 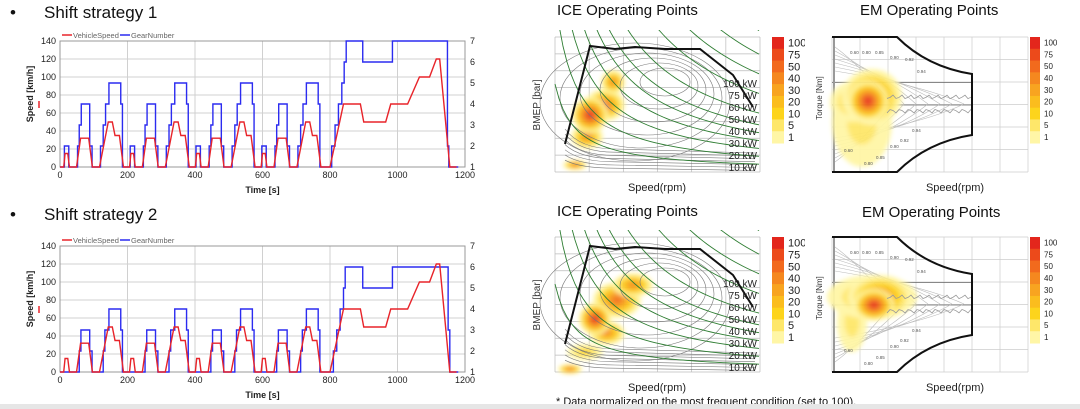 What do you see at coordinates (1048, 102) in the screenshot?
I see `colorbar-label: 20` at bounding box center [1048, 102].